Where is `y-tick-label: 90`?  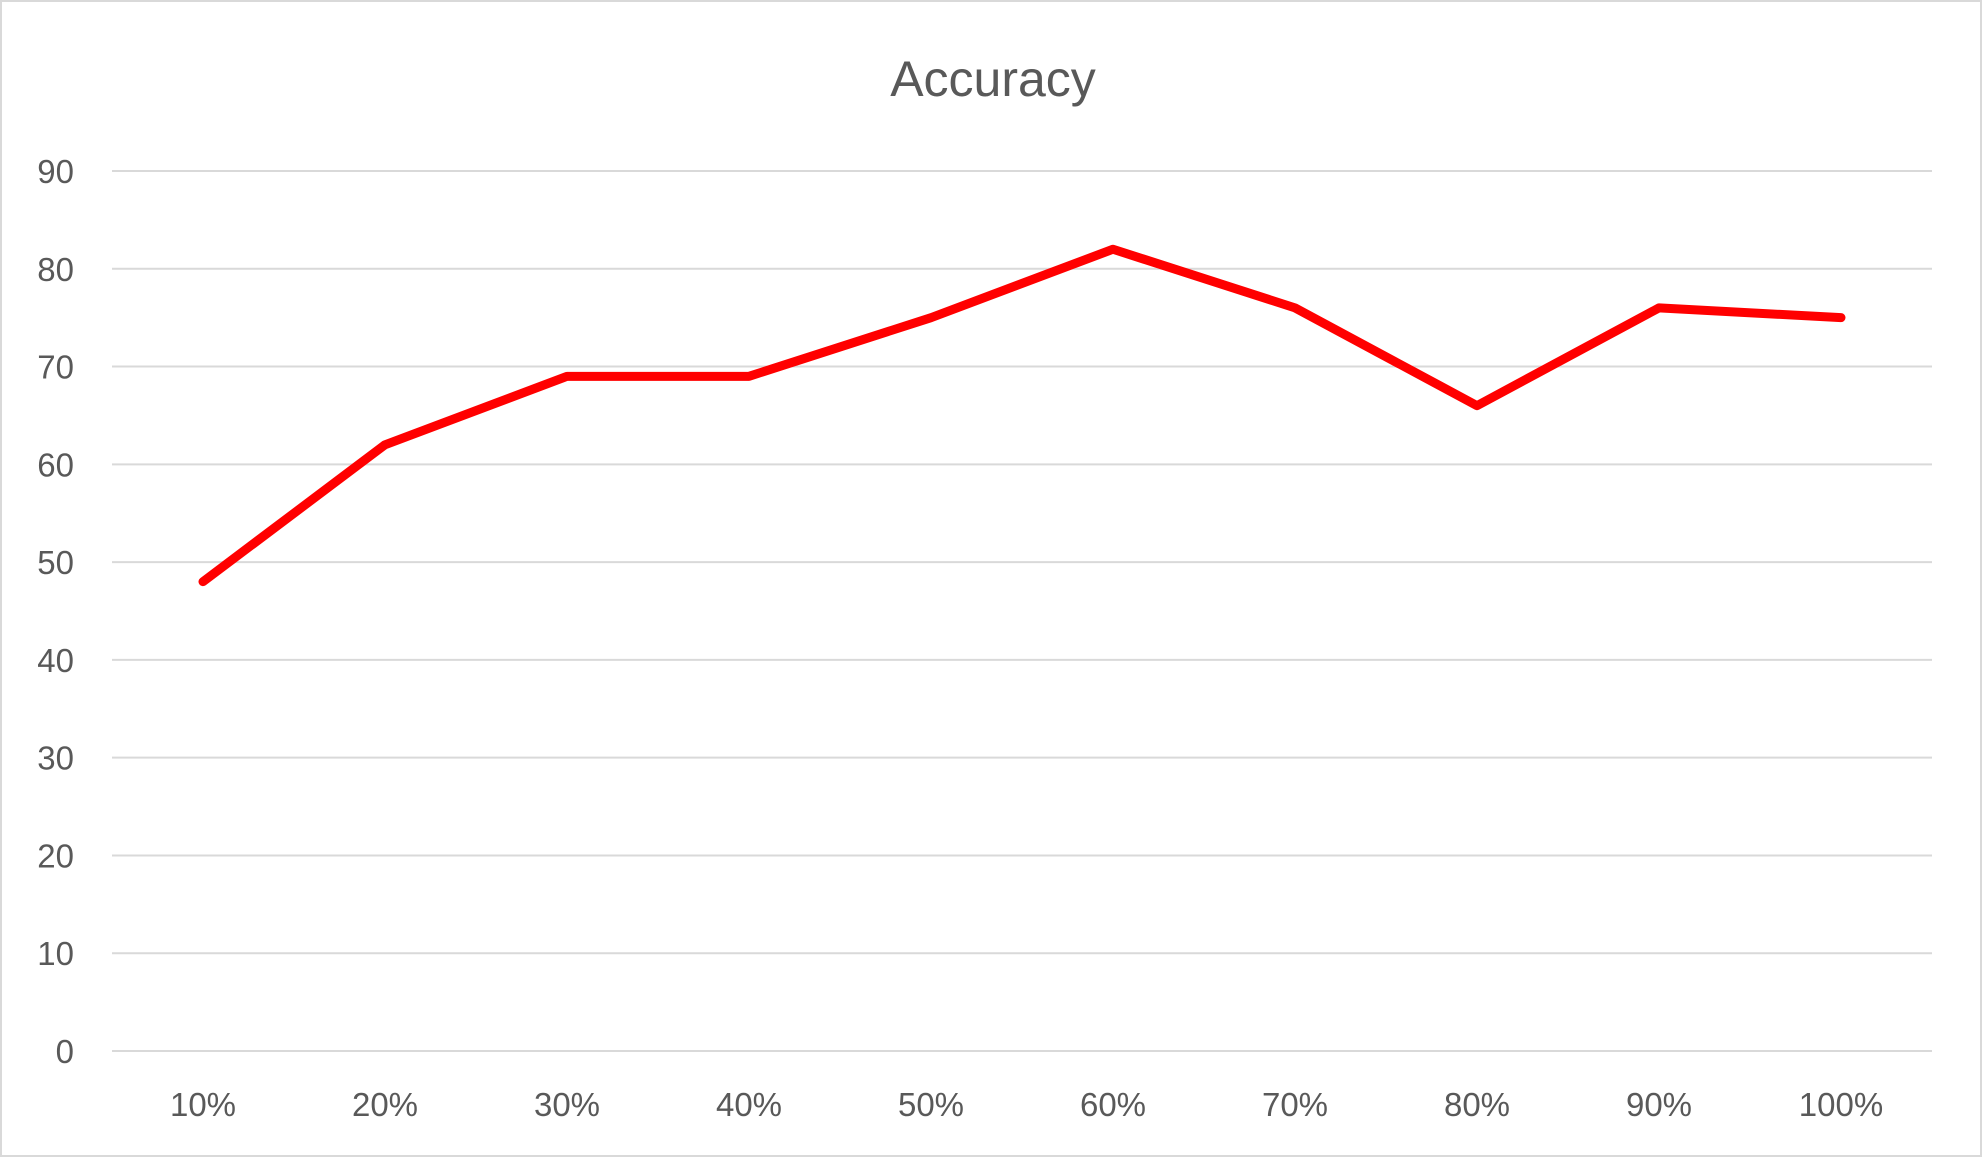
y-tick-label: 90 is located at coordinates (55, 171).